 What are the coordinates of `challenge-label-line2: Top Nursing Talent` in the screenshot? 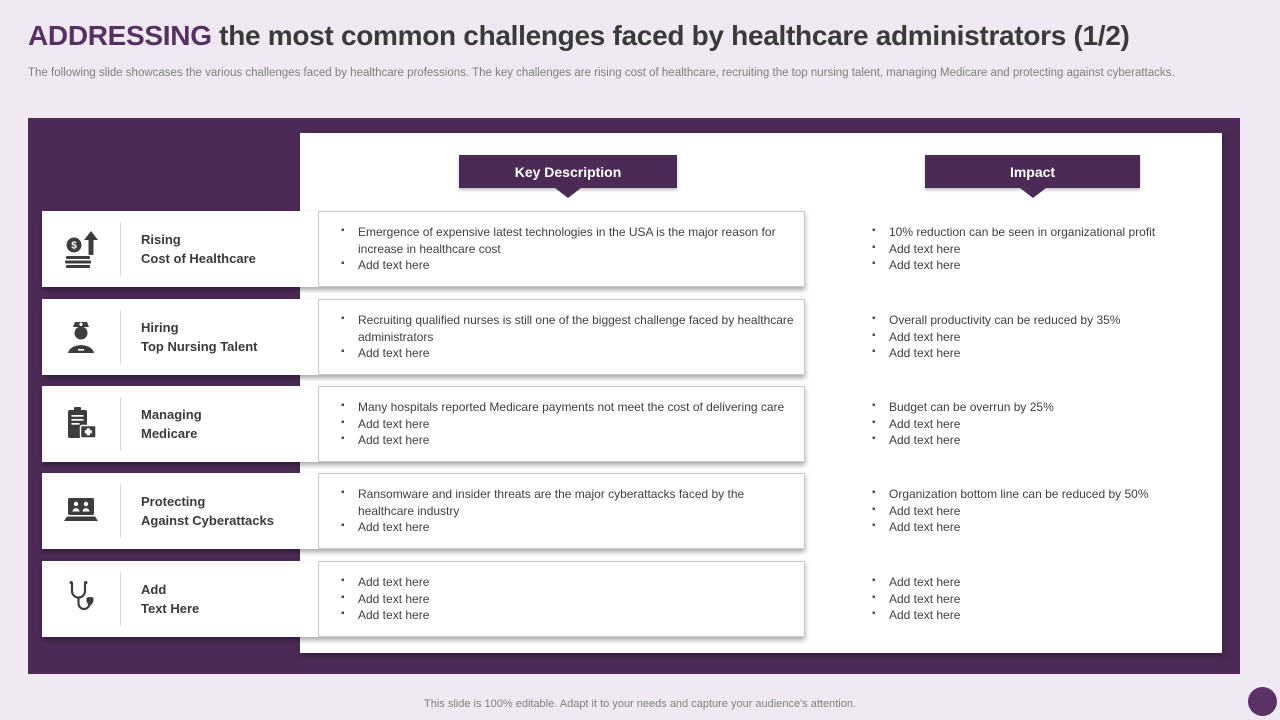 It's located at (199, 346).